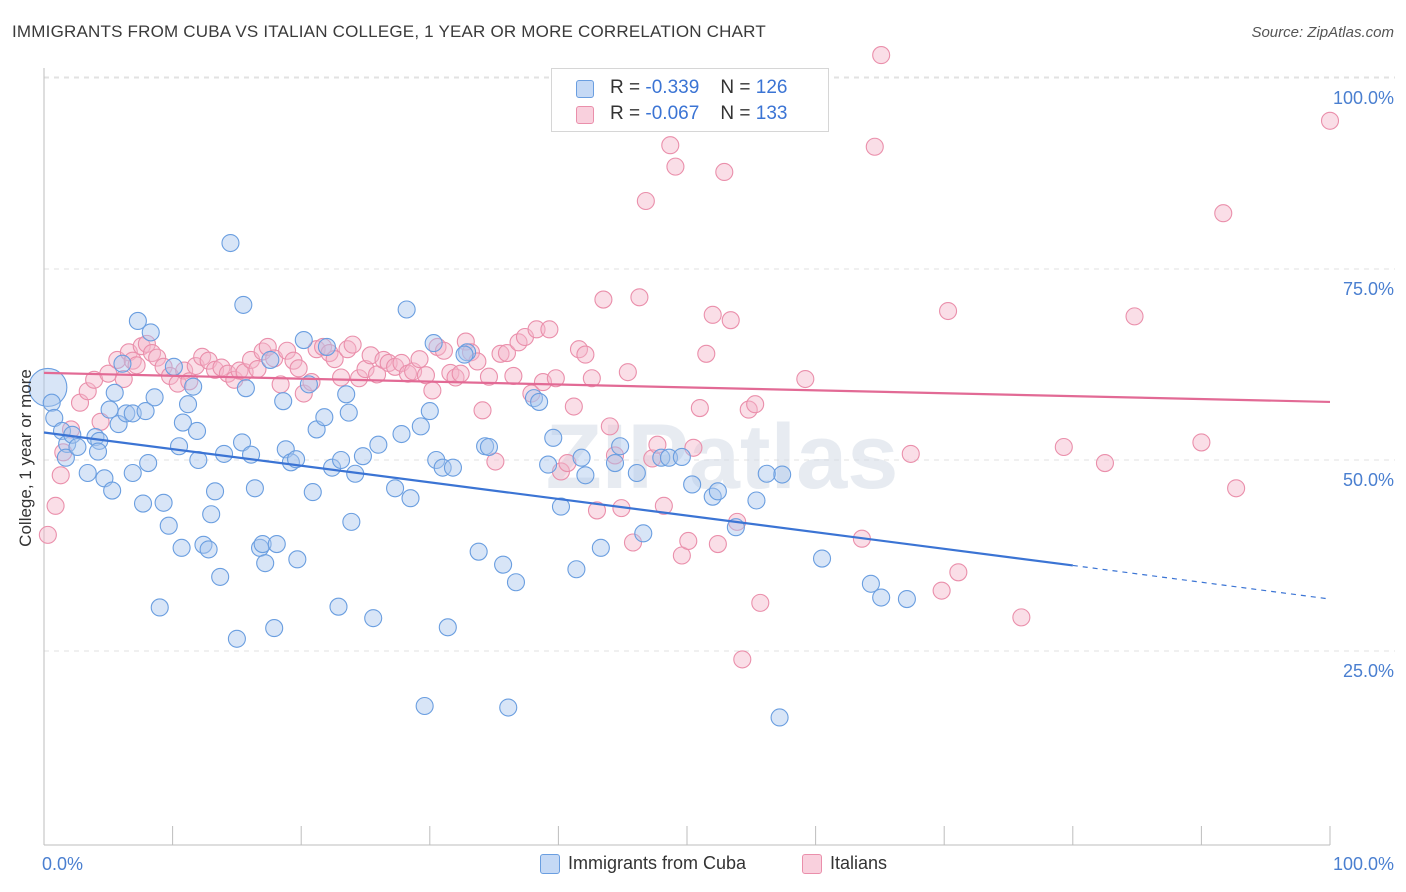 Image resolution: width=1406 pixels, height=892 pixels. Describe the element at coordinates (1363, 864) in the screenshot. I see `x-tick-label: 100.0%` at that location.